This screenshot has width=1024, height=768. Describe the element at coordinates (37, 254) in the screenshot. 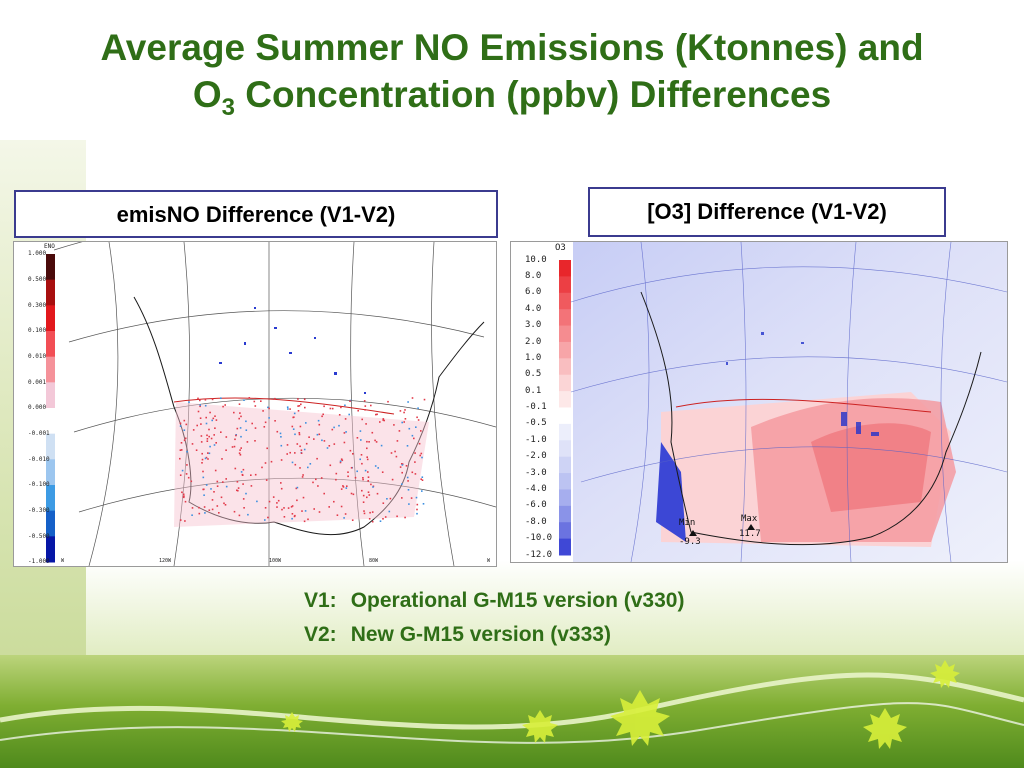

I see `colorbar-tick-label: 1.000` at that location.